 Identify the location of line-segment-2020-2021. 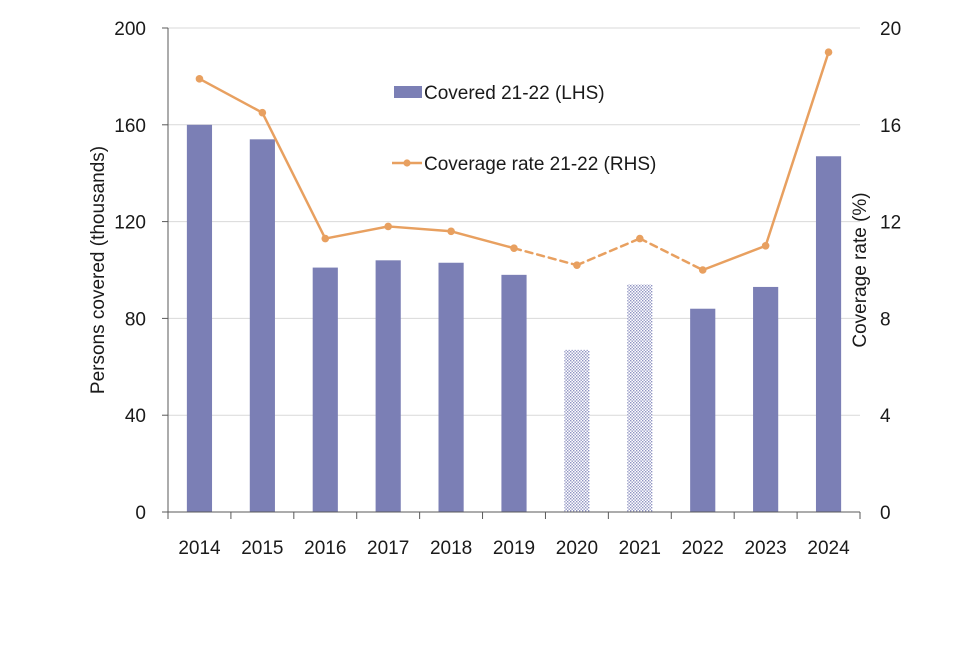
(608, 252).